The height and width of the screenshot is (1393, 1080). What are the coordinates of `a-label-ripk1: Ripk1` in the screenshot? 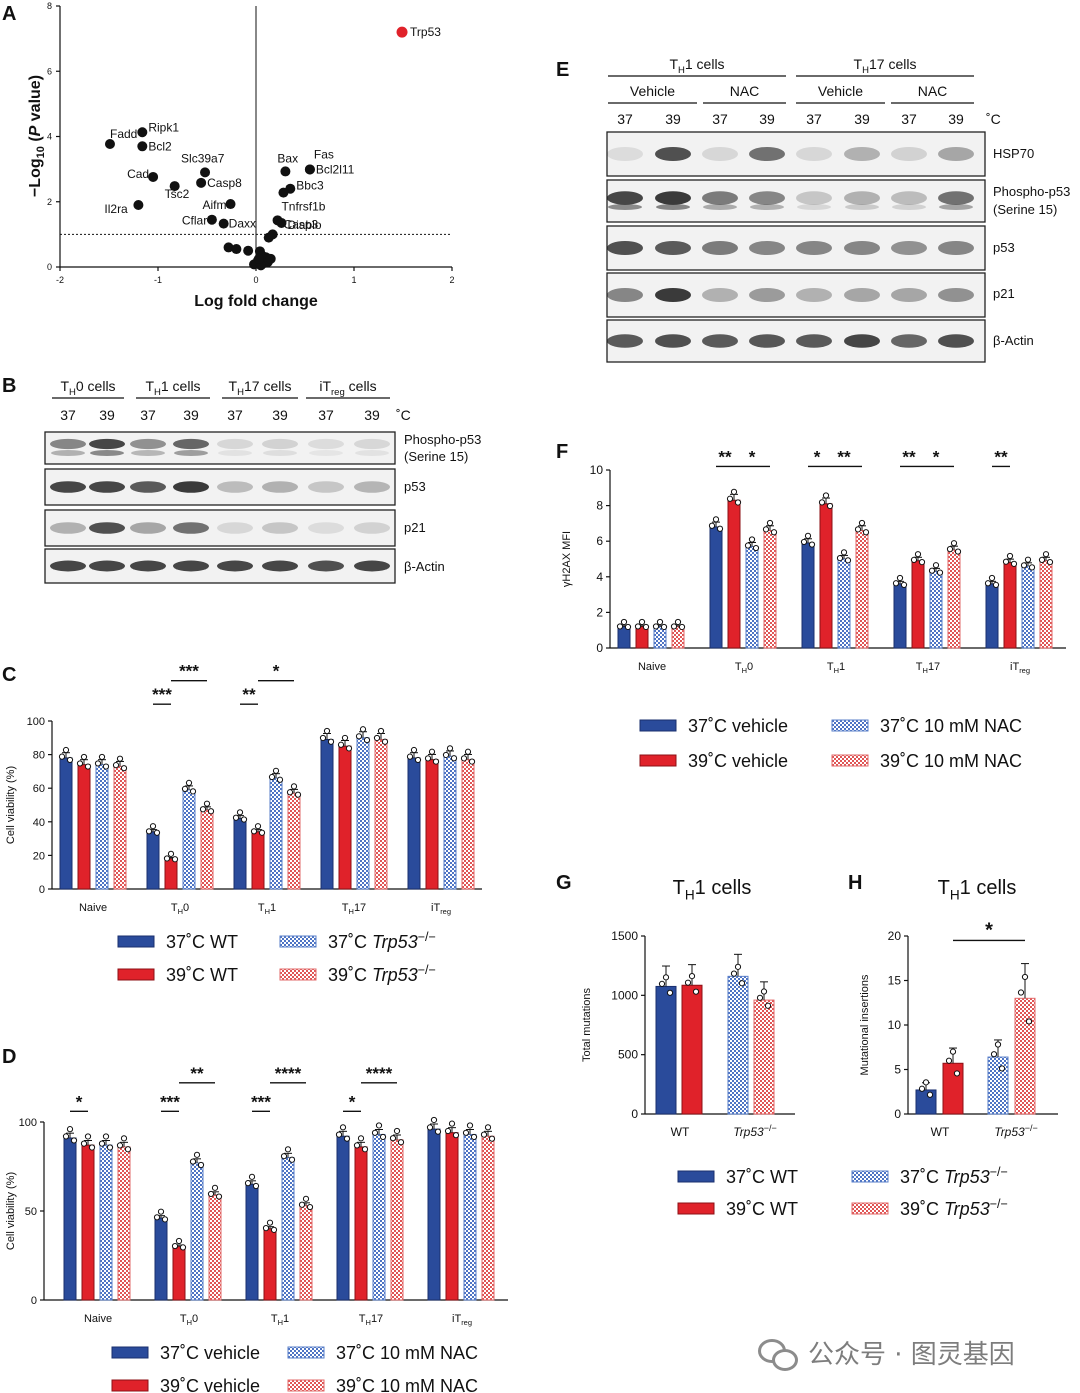 It's located at (163, 127).